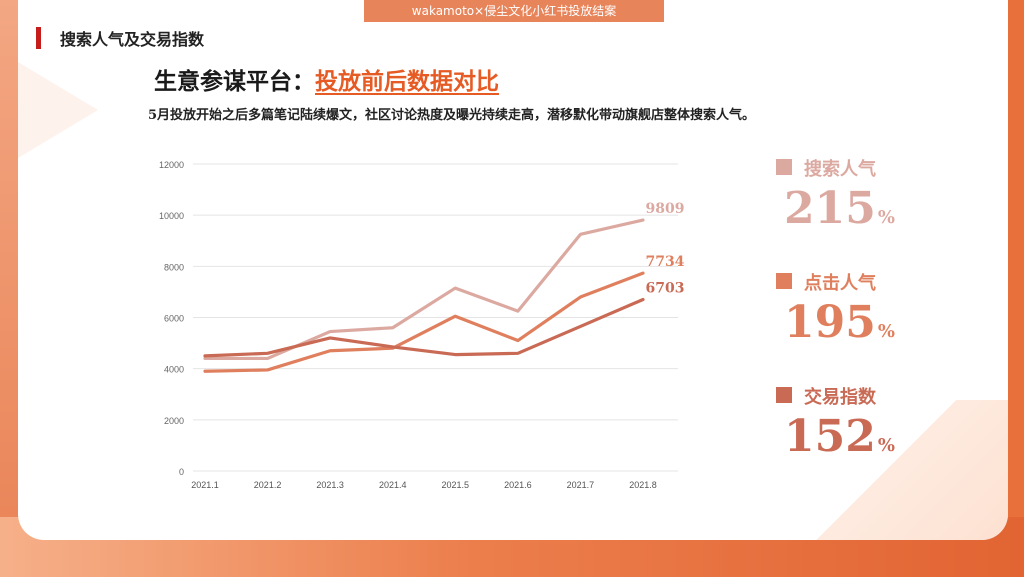  I want to click on x-tick-label: 2021.4, so click(393, 485).